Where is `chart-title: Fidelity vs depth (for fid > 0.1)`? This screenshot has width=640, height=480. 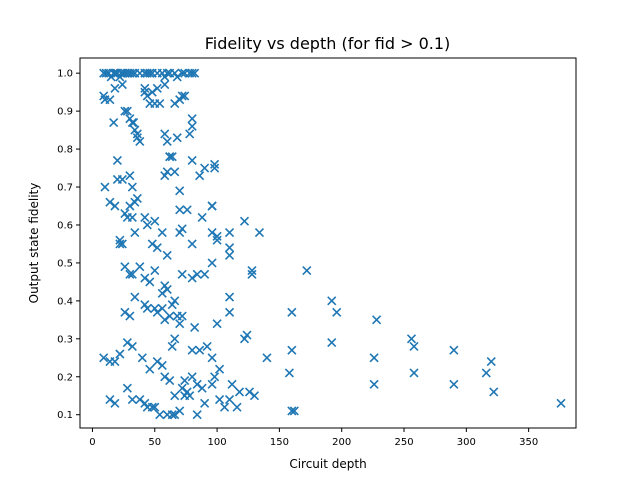
chart-title: Fidelity vs depth (for fid > 0.1) is located at coordinates (328, 43).